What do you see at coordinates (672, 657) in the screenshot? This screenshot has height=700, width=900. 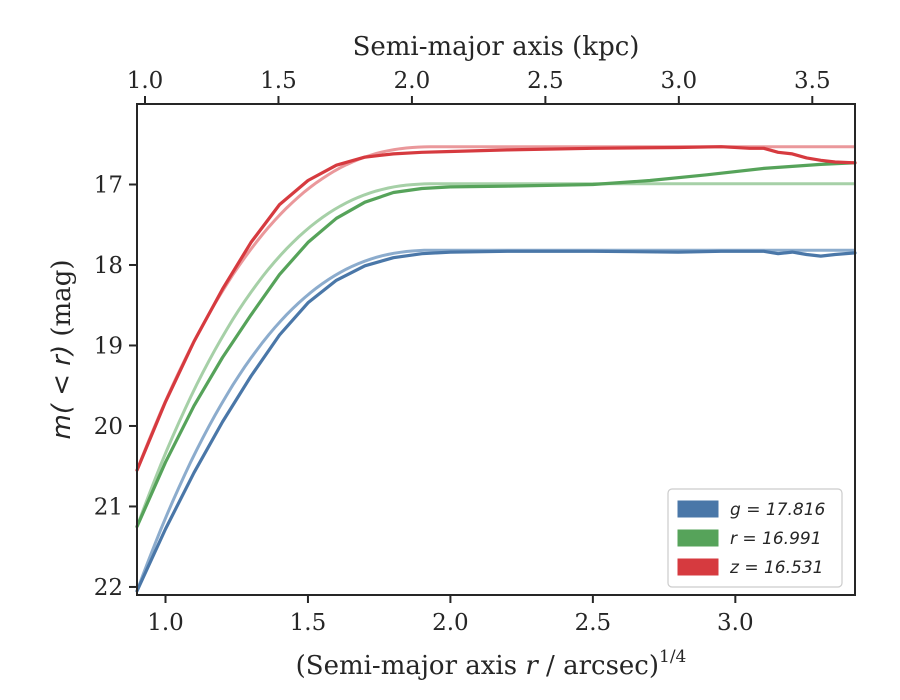 I see `bottom-axis-title-sup: 1/4` at bounding box center [672, 657].